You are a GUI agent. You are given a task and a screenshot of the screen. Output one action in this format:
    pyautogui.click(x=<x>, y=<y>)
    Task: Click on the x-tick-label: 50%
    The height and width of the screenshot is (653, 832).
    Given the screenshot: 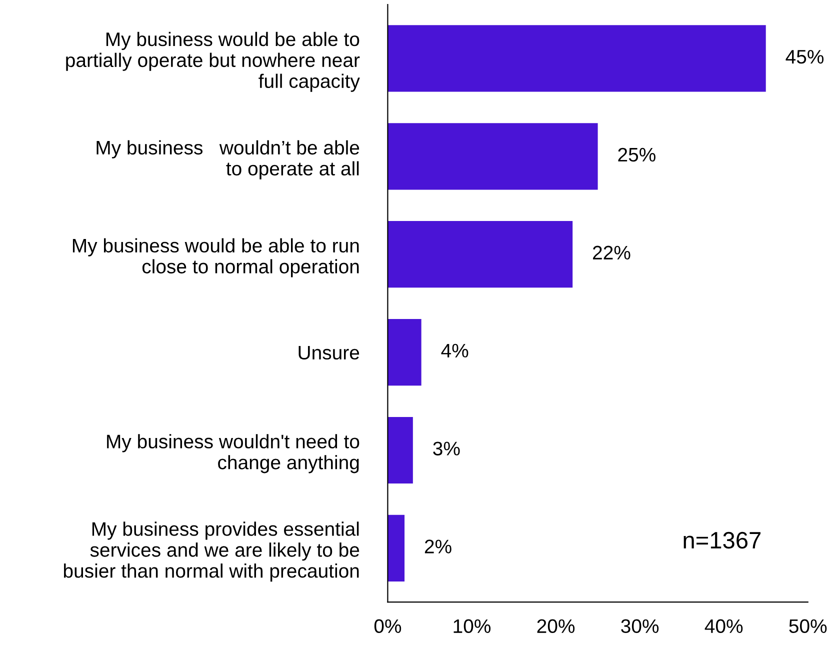 What is the action you would take?
    pyautogui.click(x=808, y=626)
    